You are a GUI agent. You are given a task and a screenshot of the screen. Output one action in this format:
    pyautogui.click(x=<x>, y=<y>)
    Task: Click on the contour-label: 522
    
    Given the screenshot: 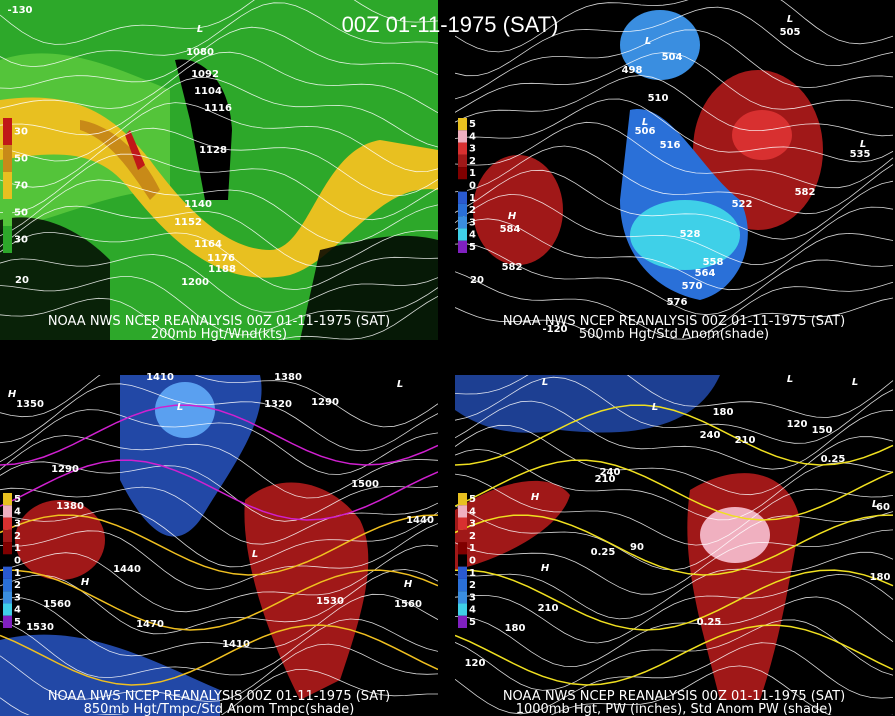 What is the action you would take?
    pyautogui.click(x=742, y=204)
    